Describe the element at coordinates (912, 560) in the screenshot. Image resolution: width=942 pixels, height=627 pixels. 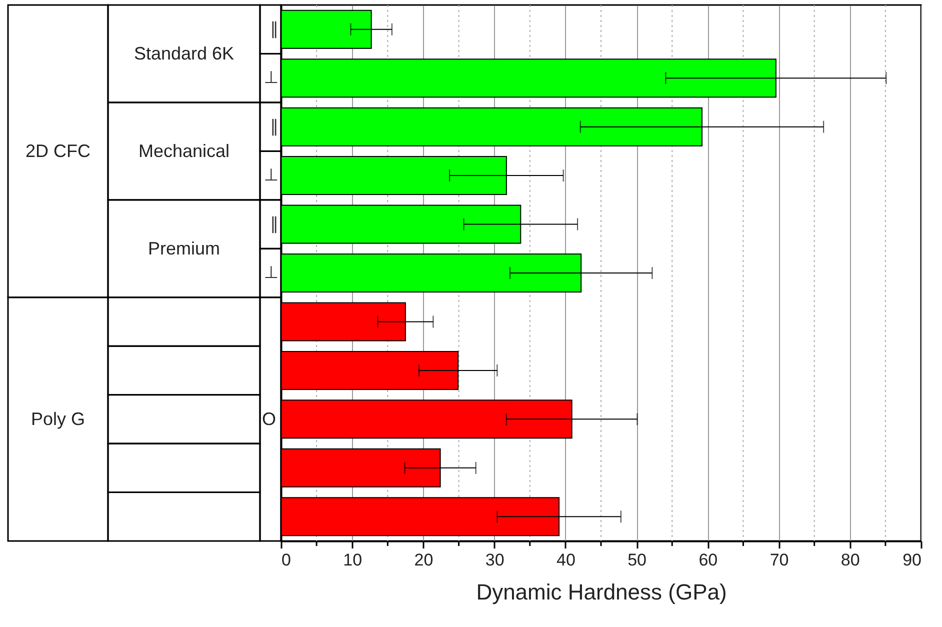
I see `x-tick-label: 90` at that location.